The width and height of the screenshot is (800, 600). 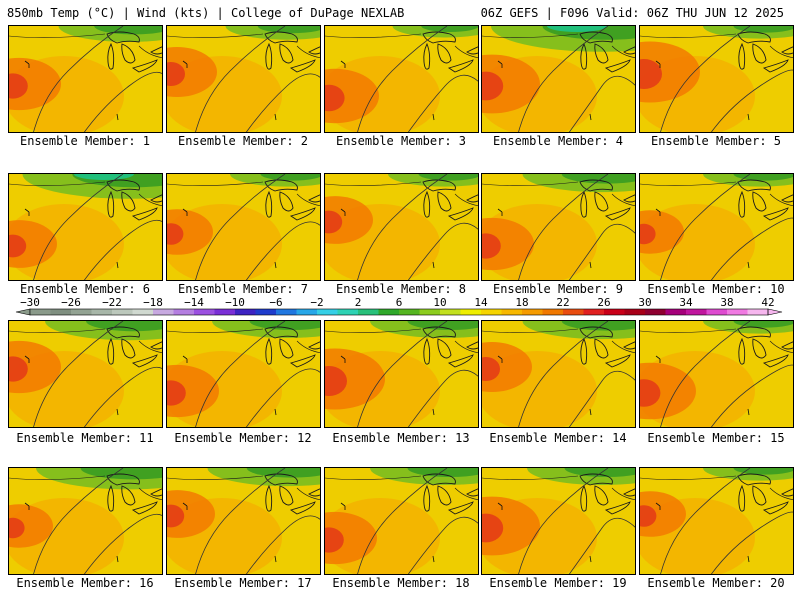 I want to click on ensemble-member-label: Ensemble Member: 6, so click(x=85, y=289).